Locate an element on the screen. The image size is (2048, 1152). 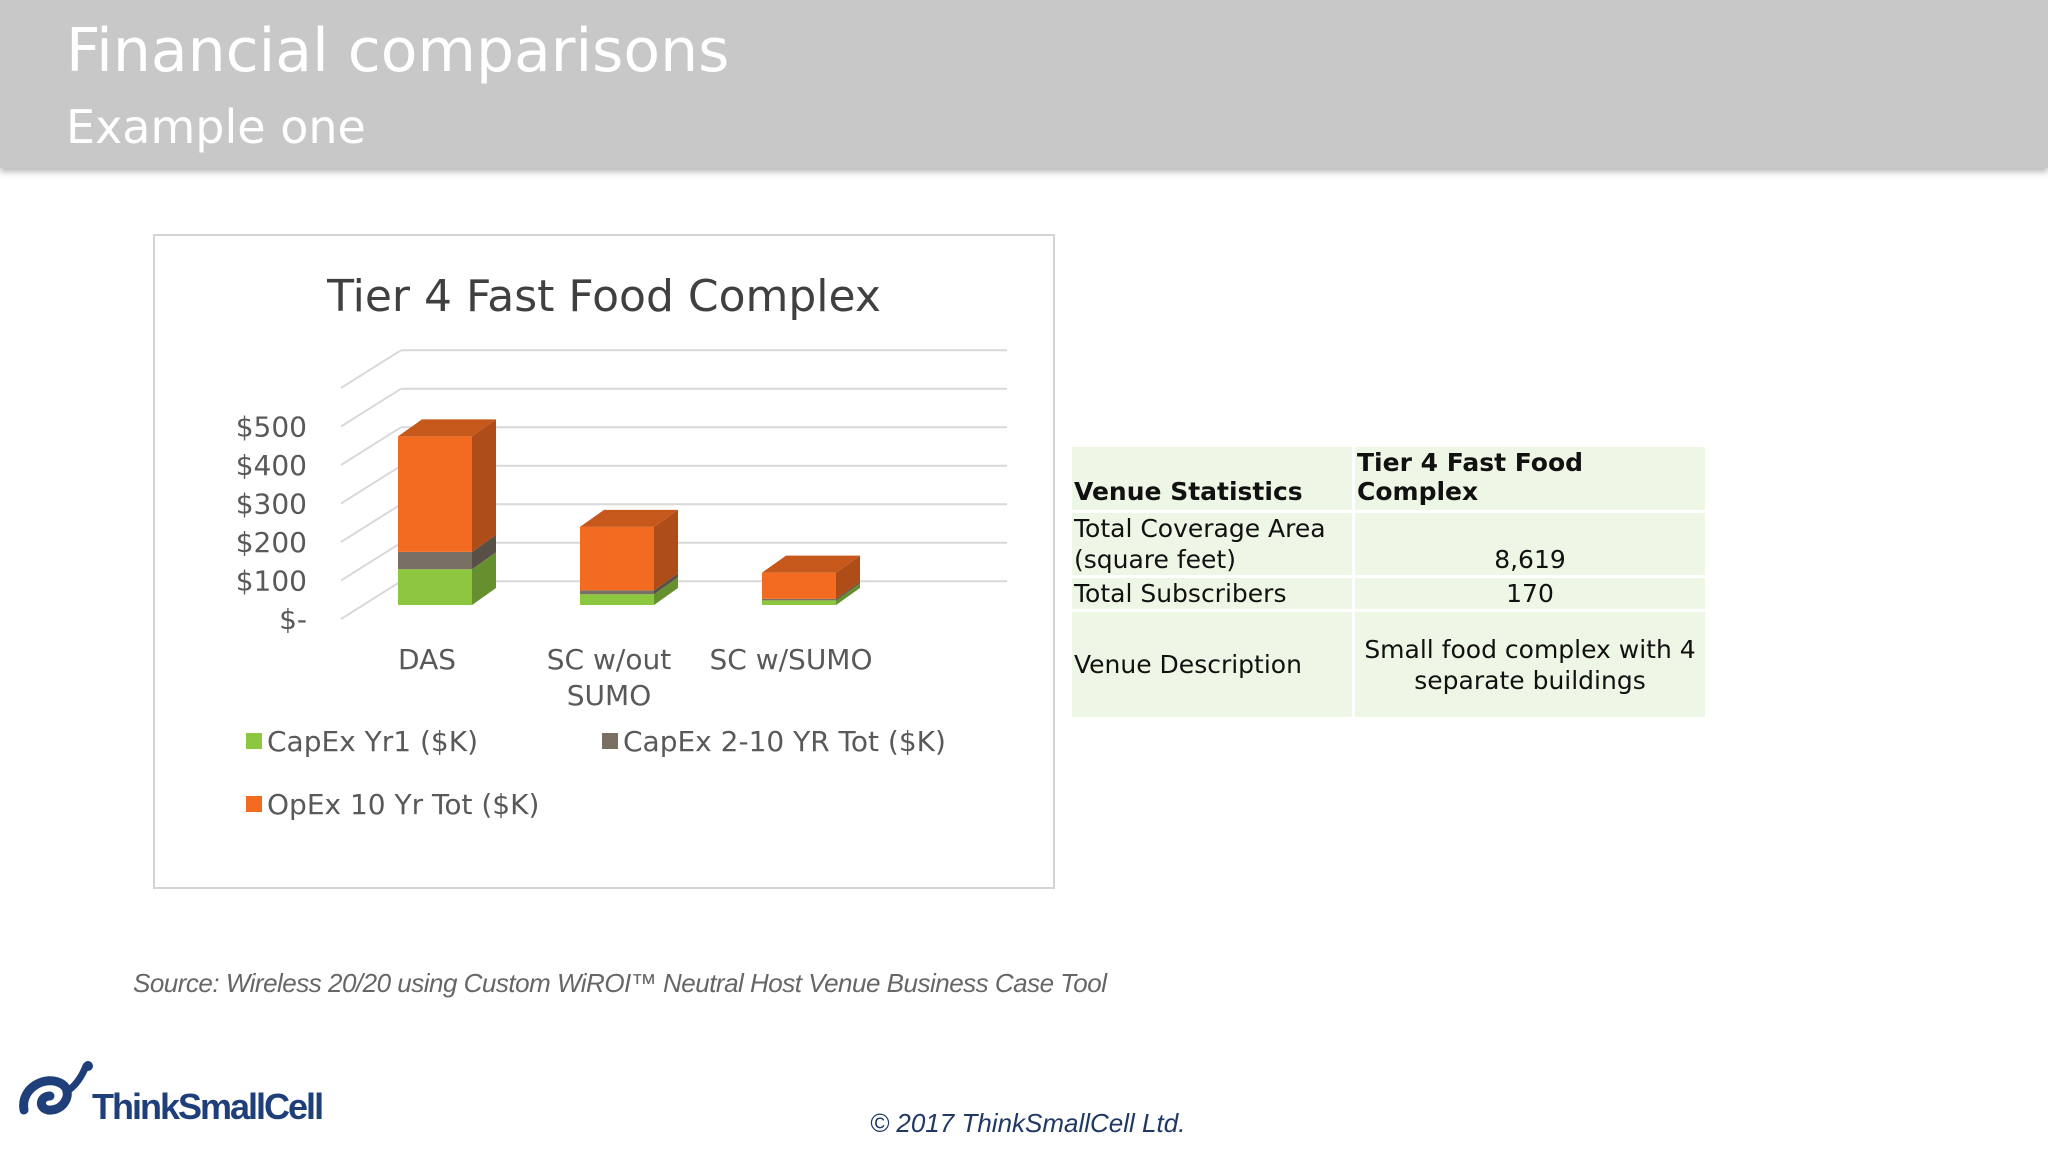
x-tick-label: SC w/SUMO is located at coordinates (790, 659).